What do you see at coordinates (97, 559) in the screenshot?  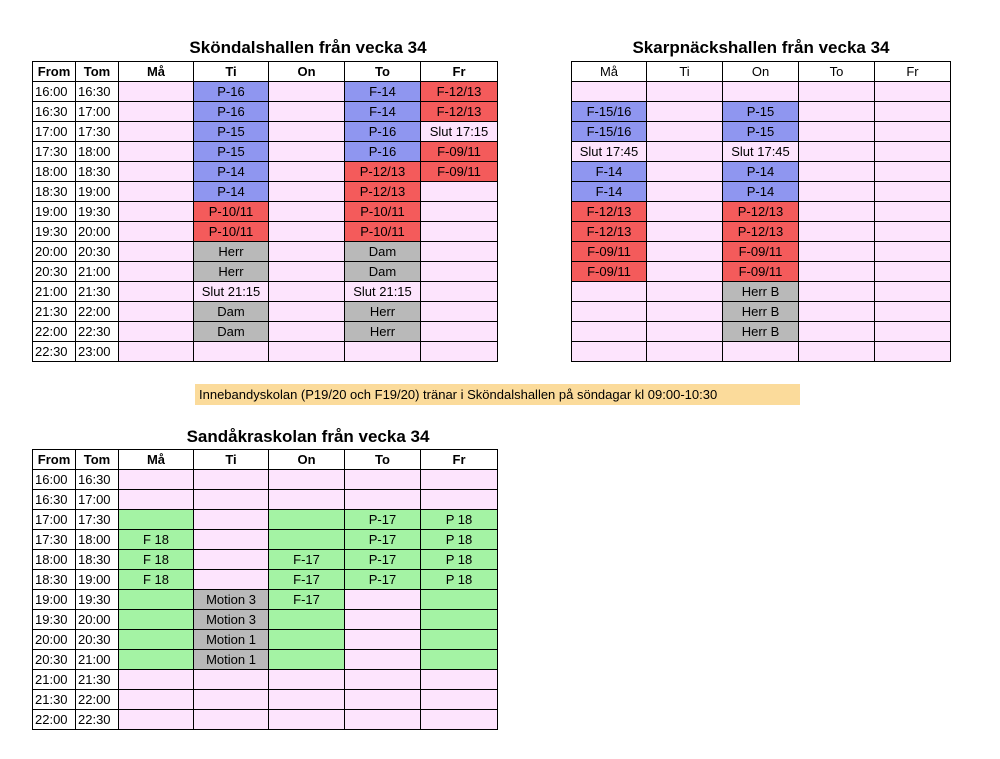 I see `tom-time-cell: 18:30` at bounding box center [97, 559].